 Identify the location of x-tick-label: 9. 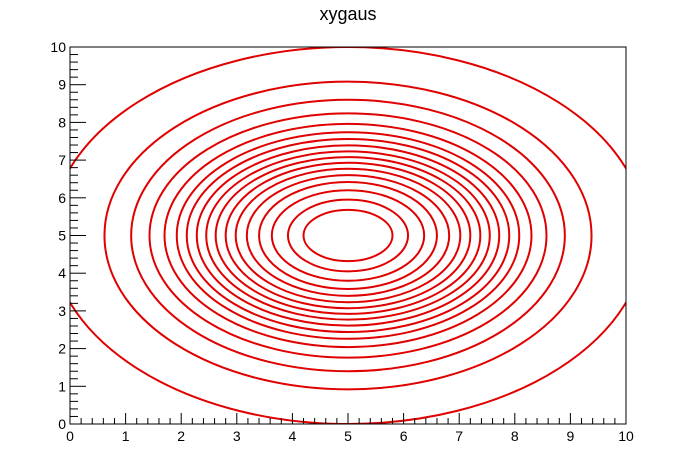
(571, 436).